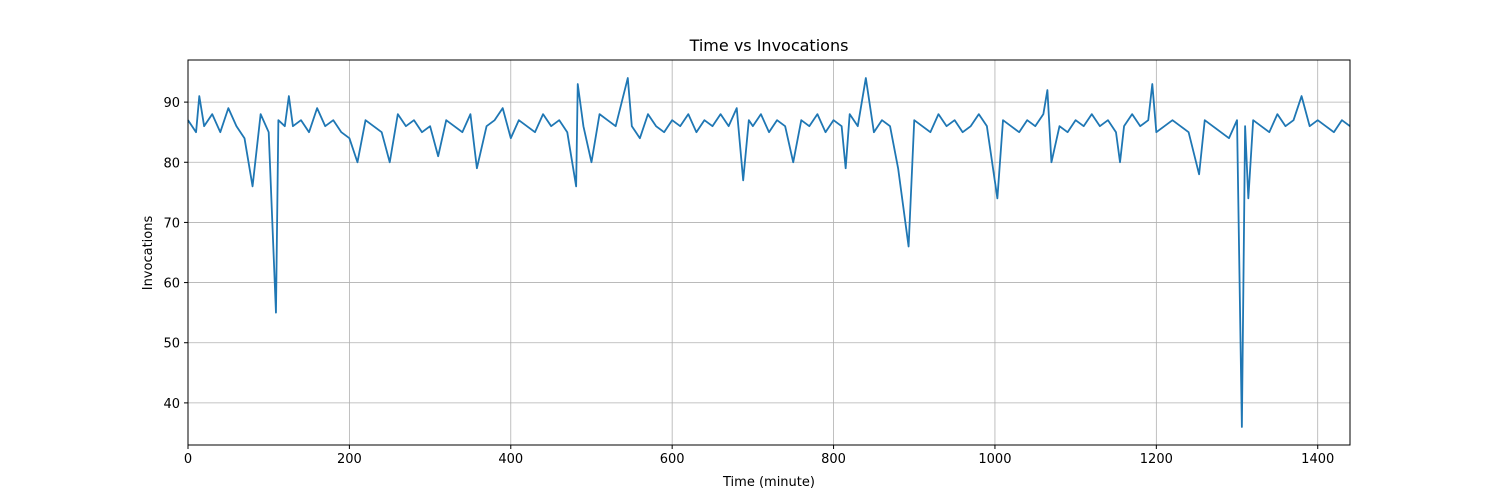  Describe the element at coordinates (994, 459) in the screenshot. I see `x-tick-label: 1000` at that location.